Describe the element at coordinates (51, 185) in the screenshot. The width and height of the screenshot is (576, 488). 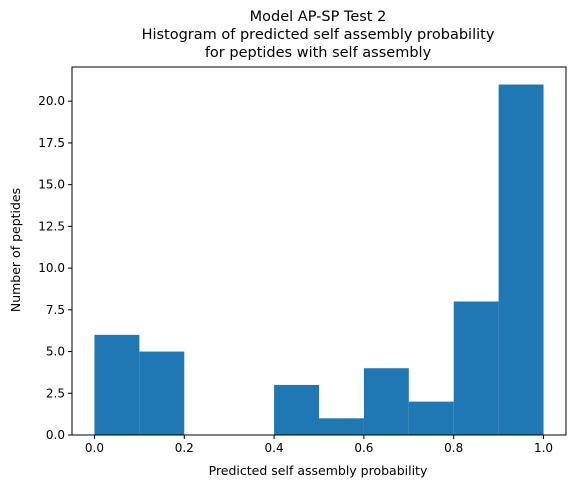
I see `y-tick-label: 15.0` at that location.